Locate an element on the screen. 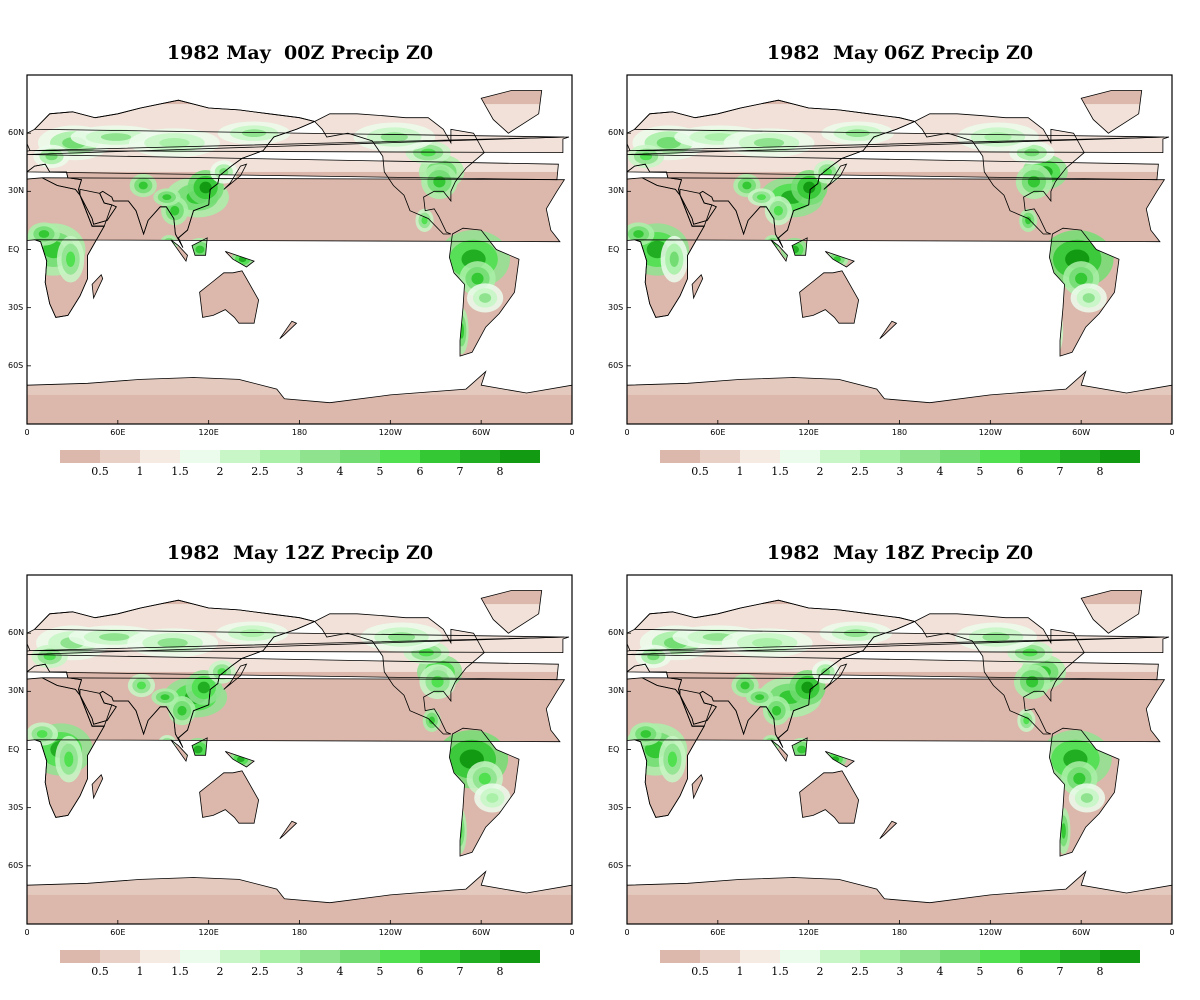  colorbar-label: 3 is located at coordinates (300, 471).